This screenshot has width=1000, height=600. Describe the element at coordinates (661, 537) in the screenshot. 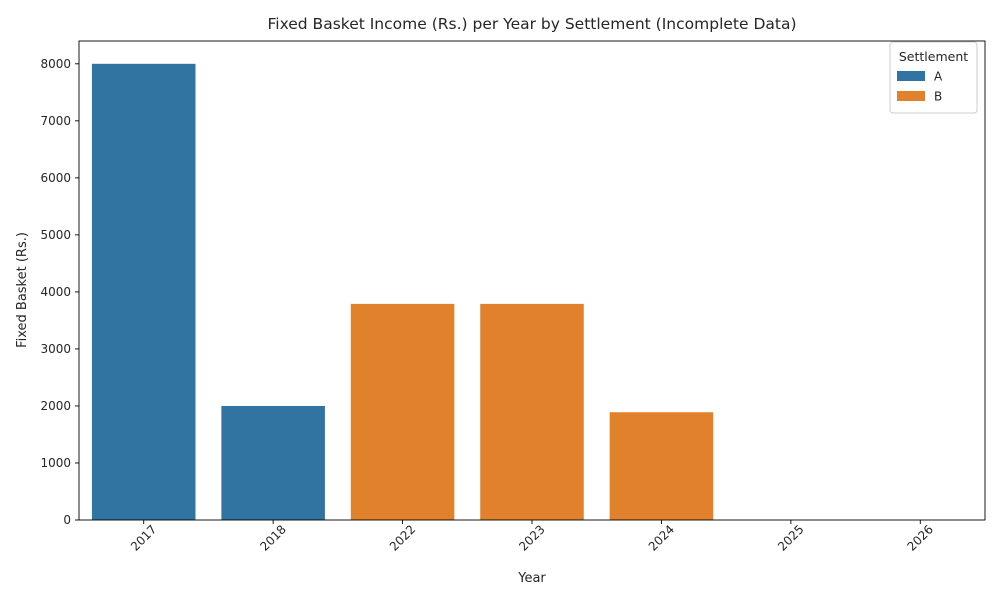

I see `x-tick-label: 2024` at that location.